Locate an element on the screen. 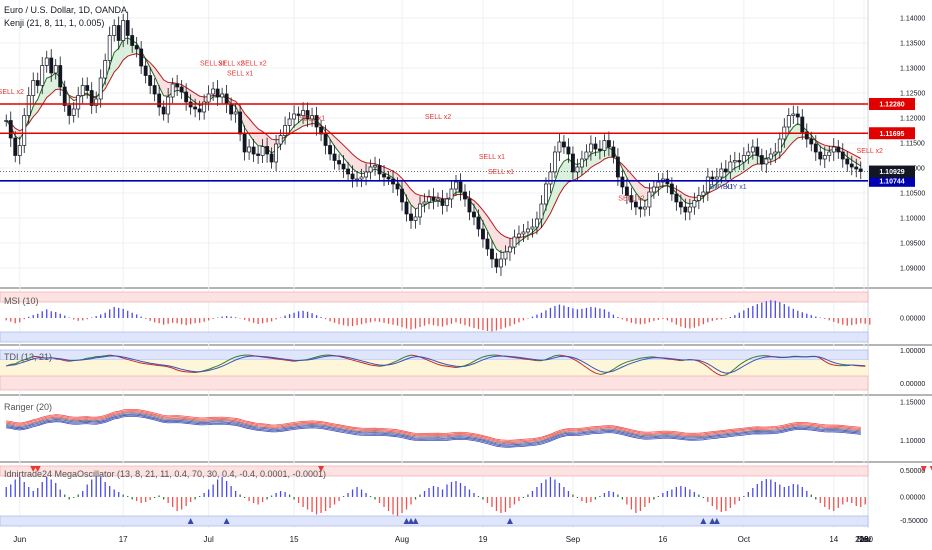 The height and width of the screenshot is (550, 932). x-tick-label: 17 is located at coordinates (123, 539).